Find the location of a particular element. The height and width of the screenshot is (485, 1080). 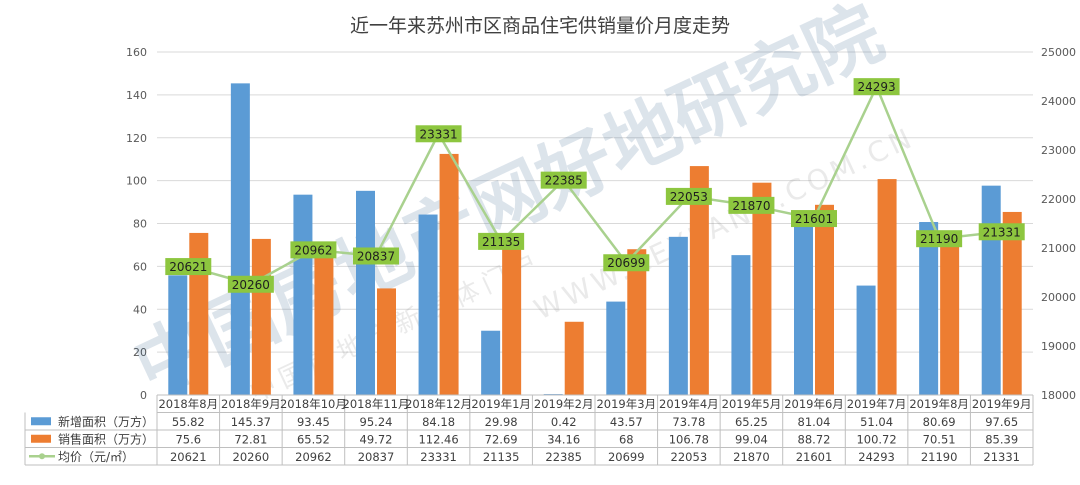

legend-label: 销售面积（万方） is located at coordinates (106, 438).